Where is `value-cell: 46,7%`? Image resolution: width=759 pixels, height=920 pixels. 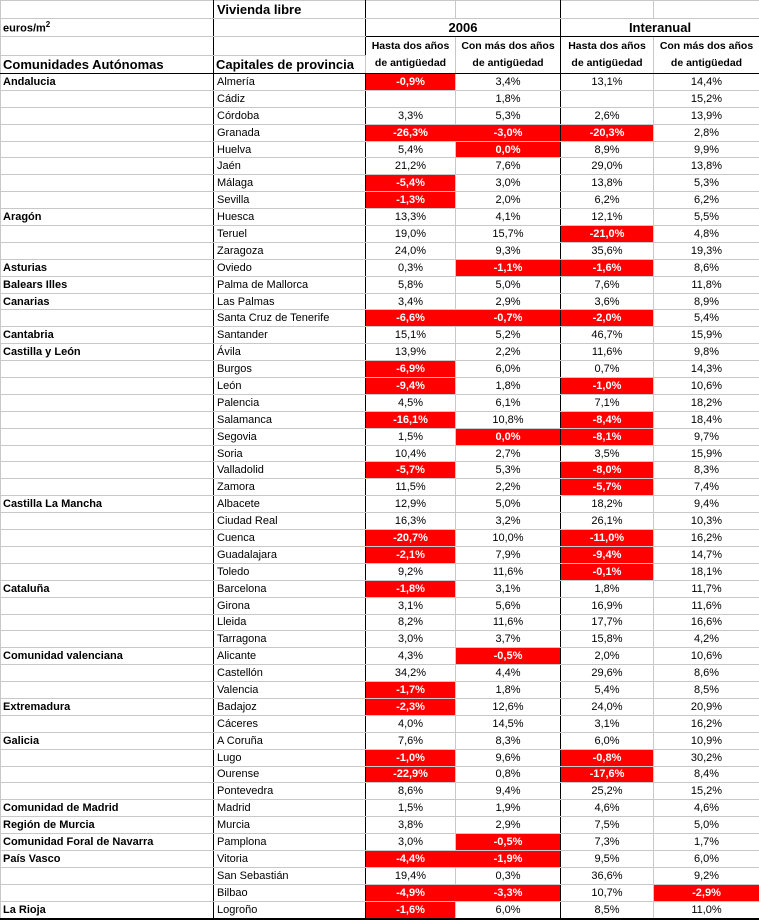 value-cell: 46,7% is located at coordinates (607, 335).